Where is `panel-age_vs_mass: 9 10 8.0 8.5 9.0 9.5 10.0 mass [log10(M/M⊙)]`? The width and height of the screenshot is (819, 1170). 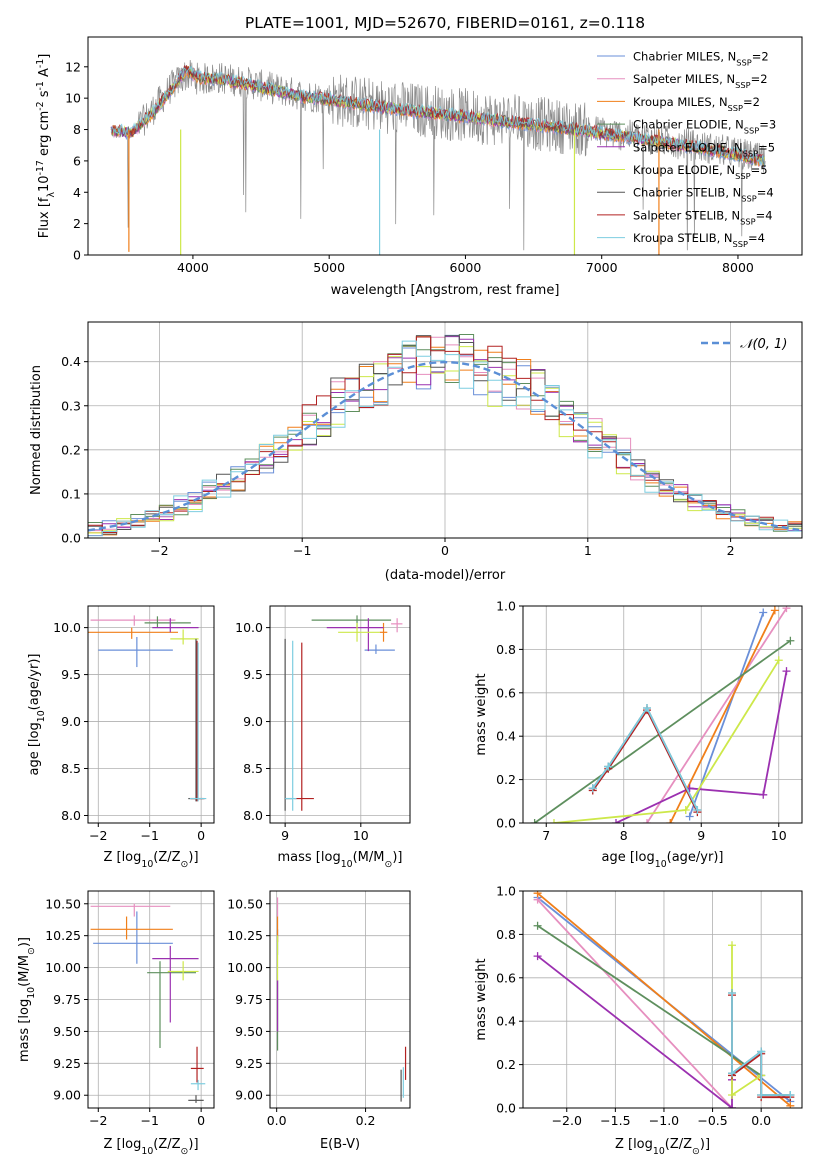
panel-age_vs_mass: 9 10 8.0 8.5 9.0 9.5 10.0 mass [log10(M/M⊙)] is located at coordinates (323, 737).